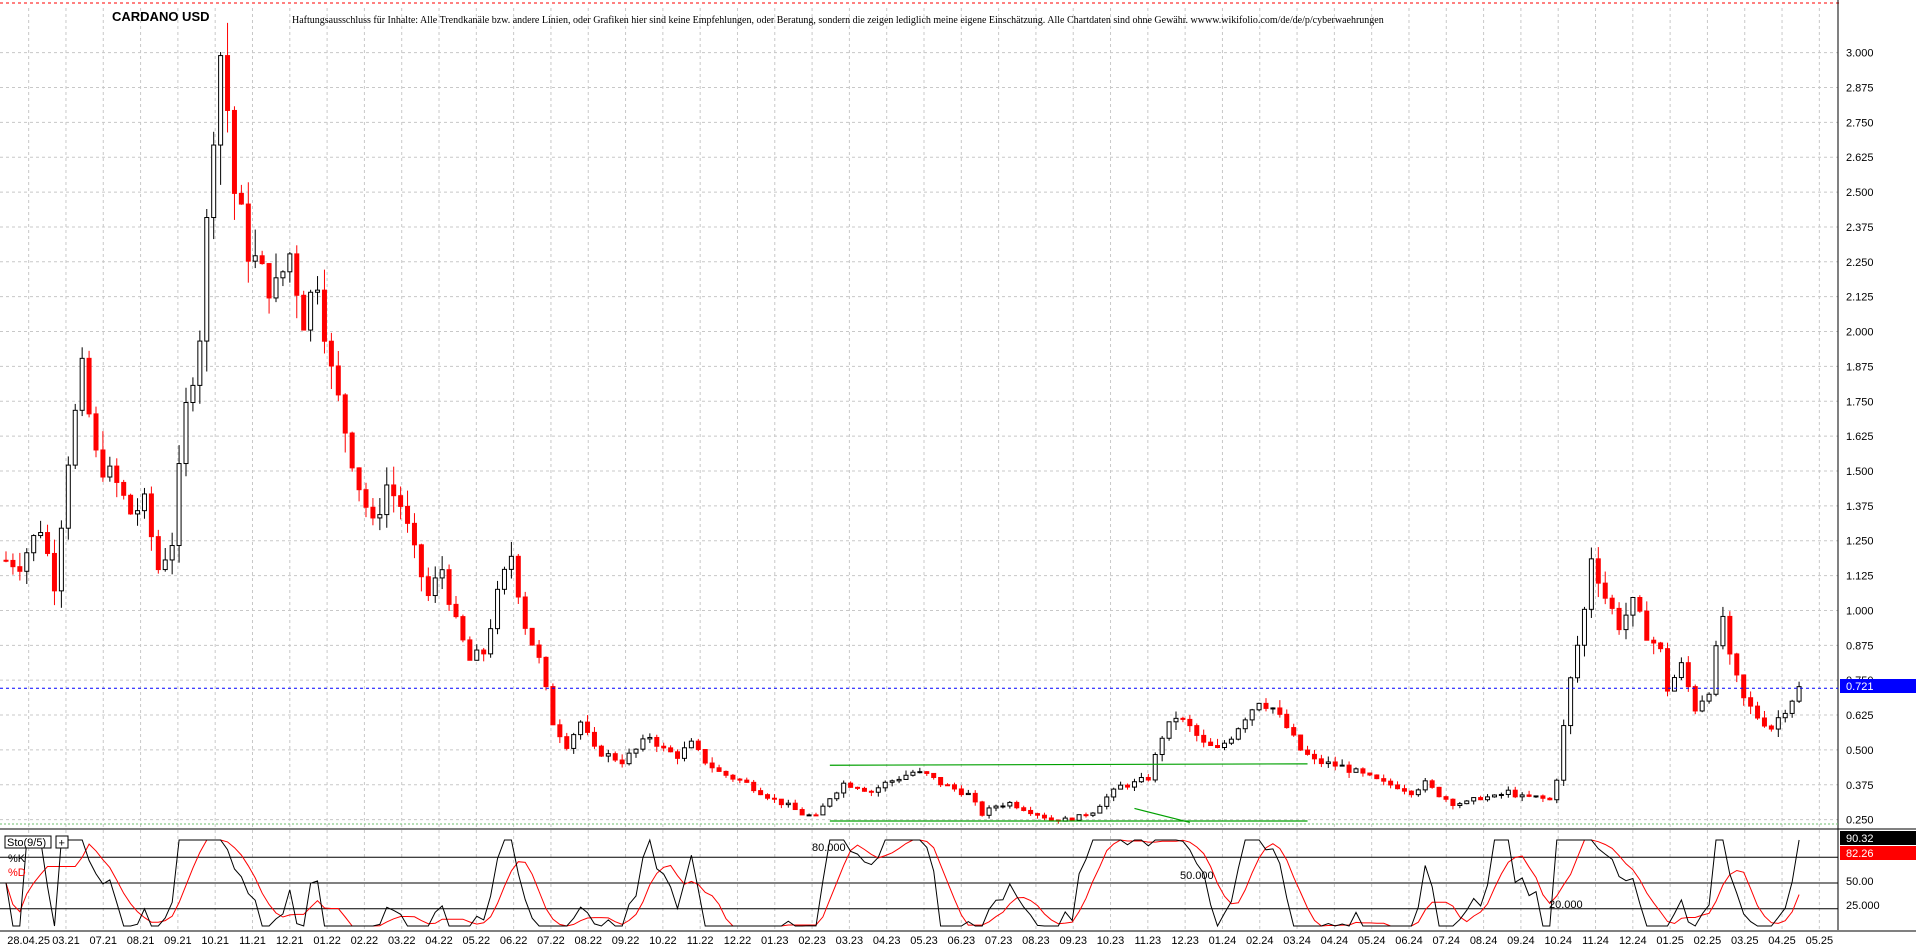 Image resolution: width=1916 pixels, height=948 pixels. Describe the element at coordinates (902, 883) in the screenshot. I see `stoch-k-line` at that location.